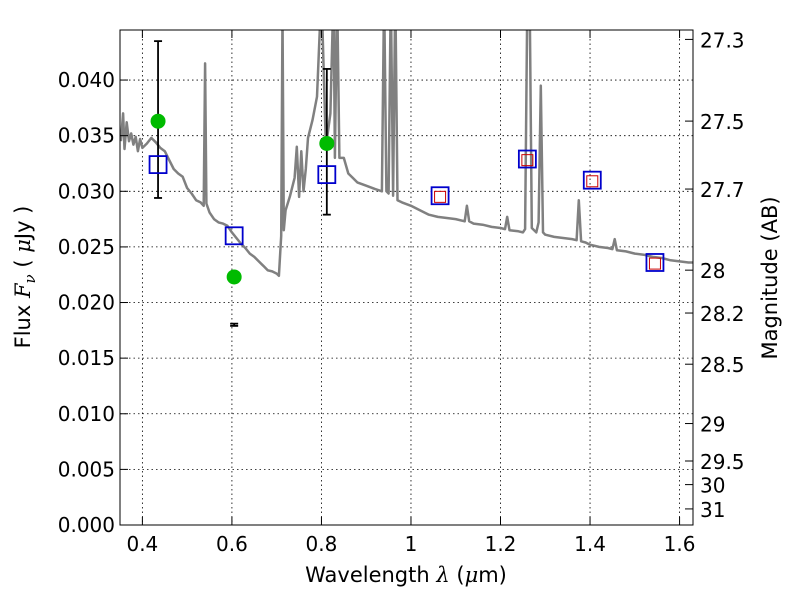 The image size is (800, 600). What do you see at coordinates (722, 462) in the screenshot?
I see `y2-tick-label: 29.5` at bounding box center [722, 462].